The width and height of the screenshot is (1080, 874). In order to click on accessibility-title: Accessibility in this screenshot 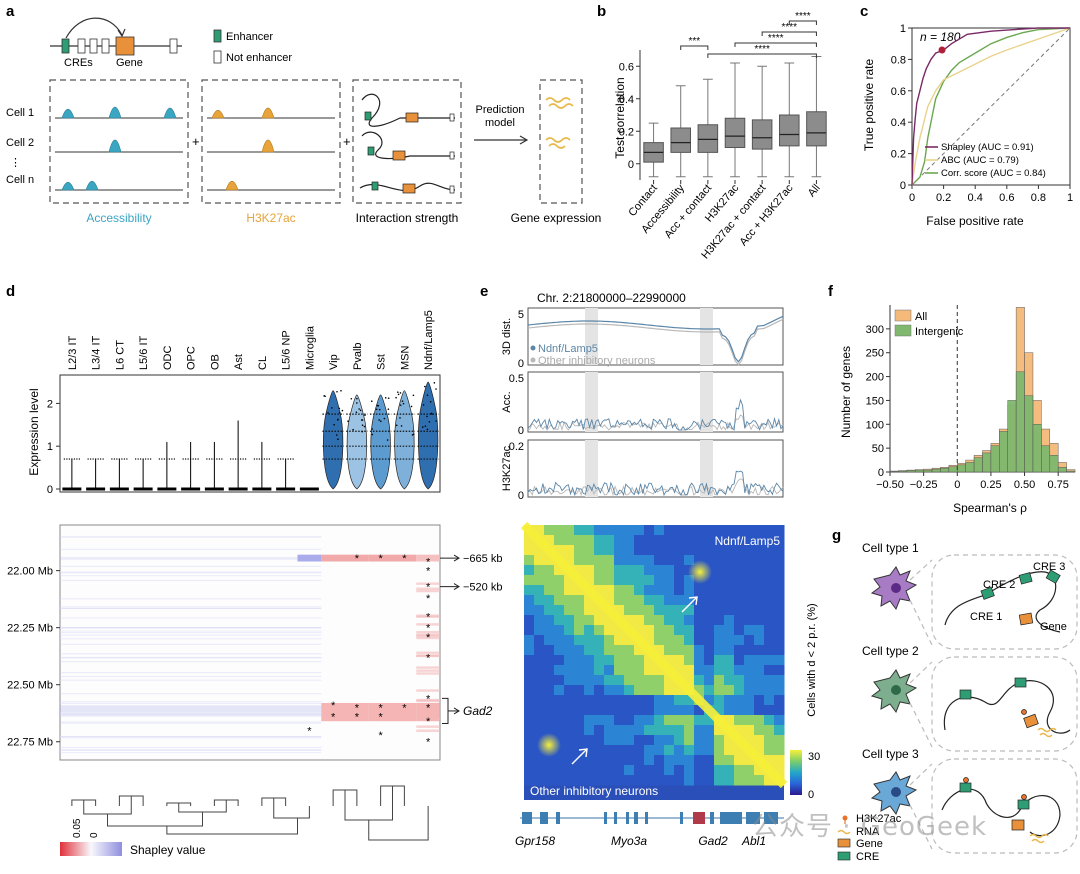, I will do `click(118, 218)`.